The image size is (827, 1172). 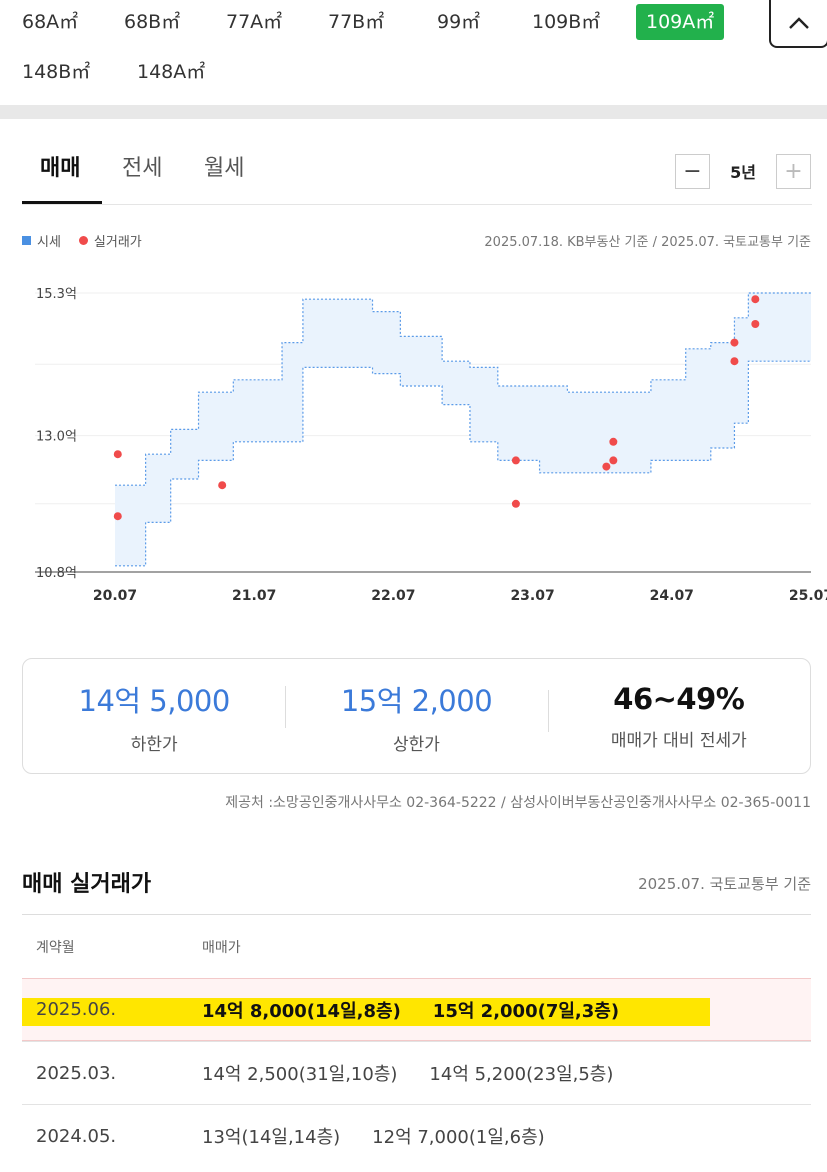 I want to click on x-tick-label: 20.07, so click(x=115, y=596).